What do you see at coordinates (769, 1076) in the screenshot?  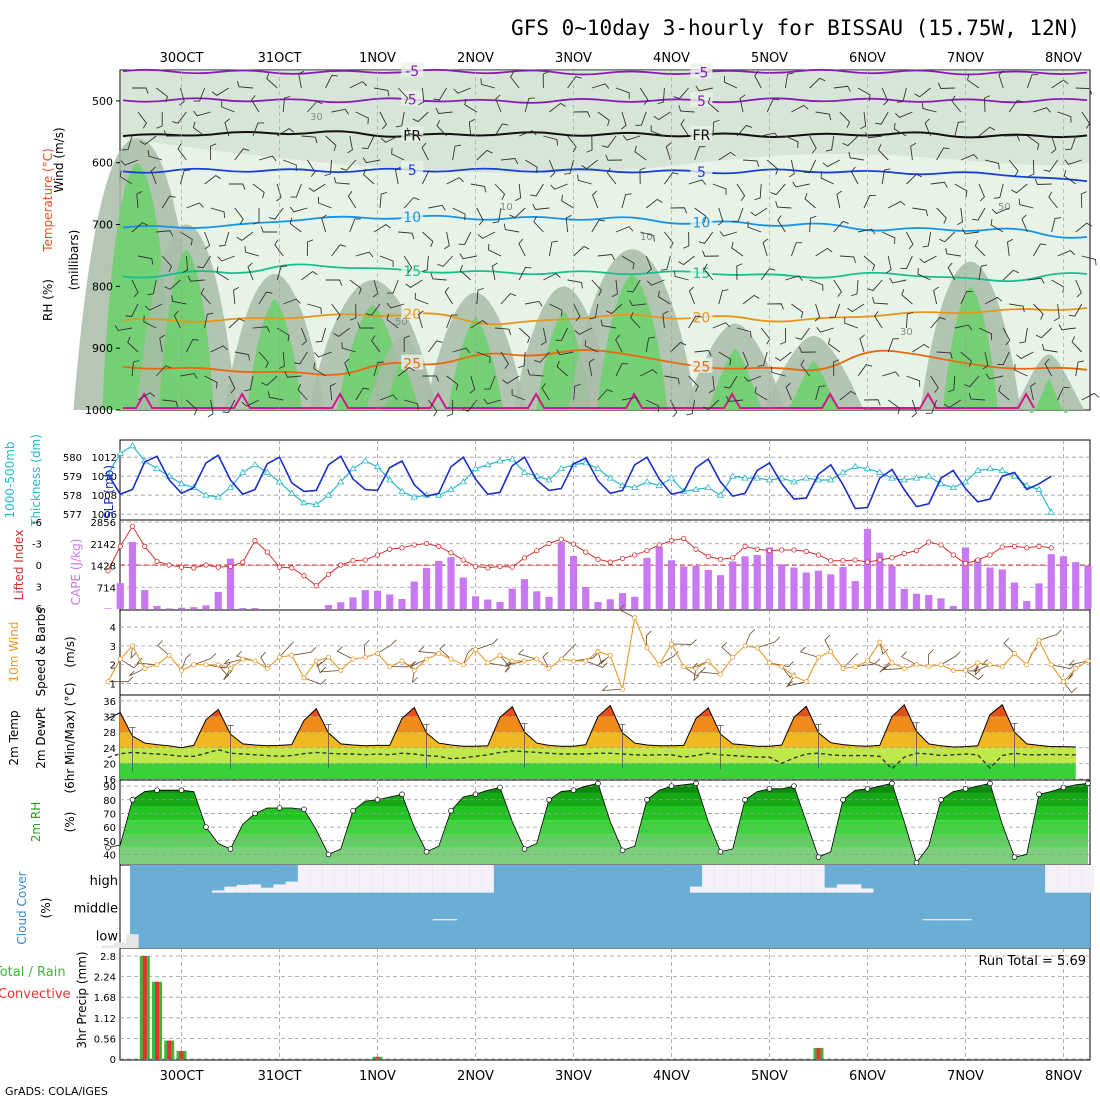 I see `day-label-bottom: 5NOV` at bounding box center [769, 1076].